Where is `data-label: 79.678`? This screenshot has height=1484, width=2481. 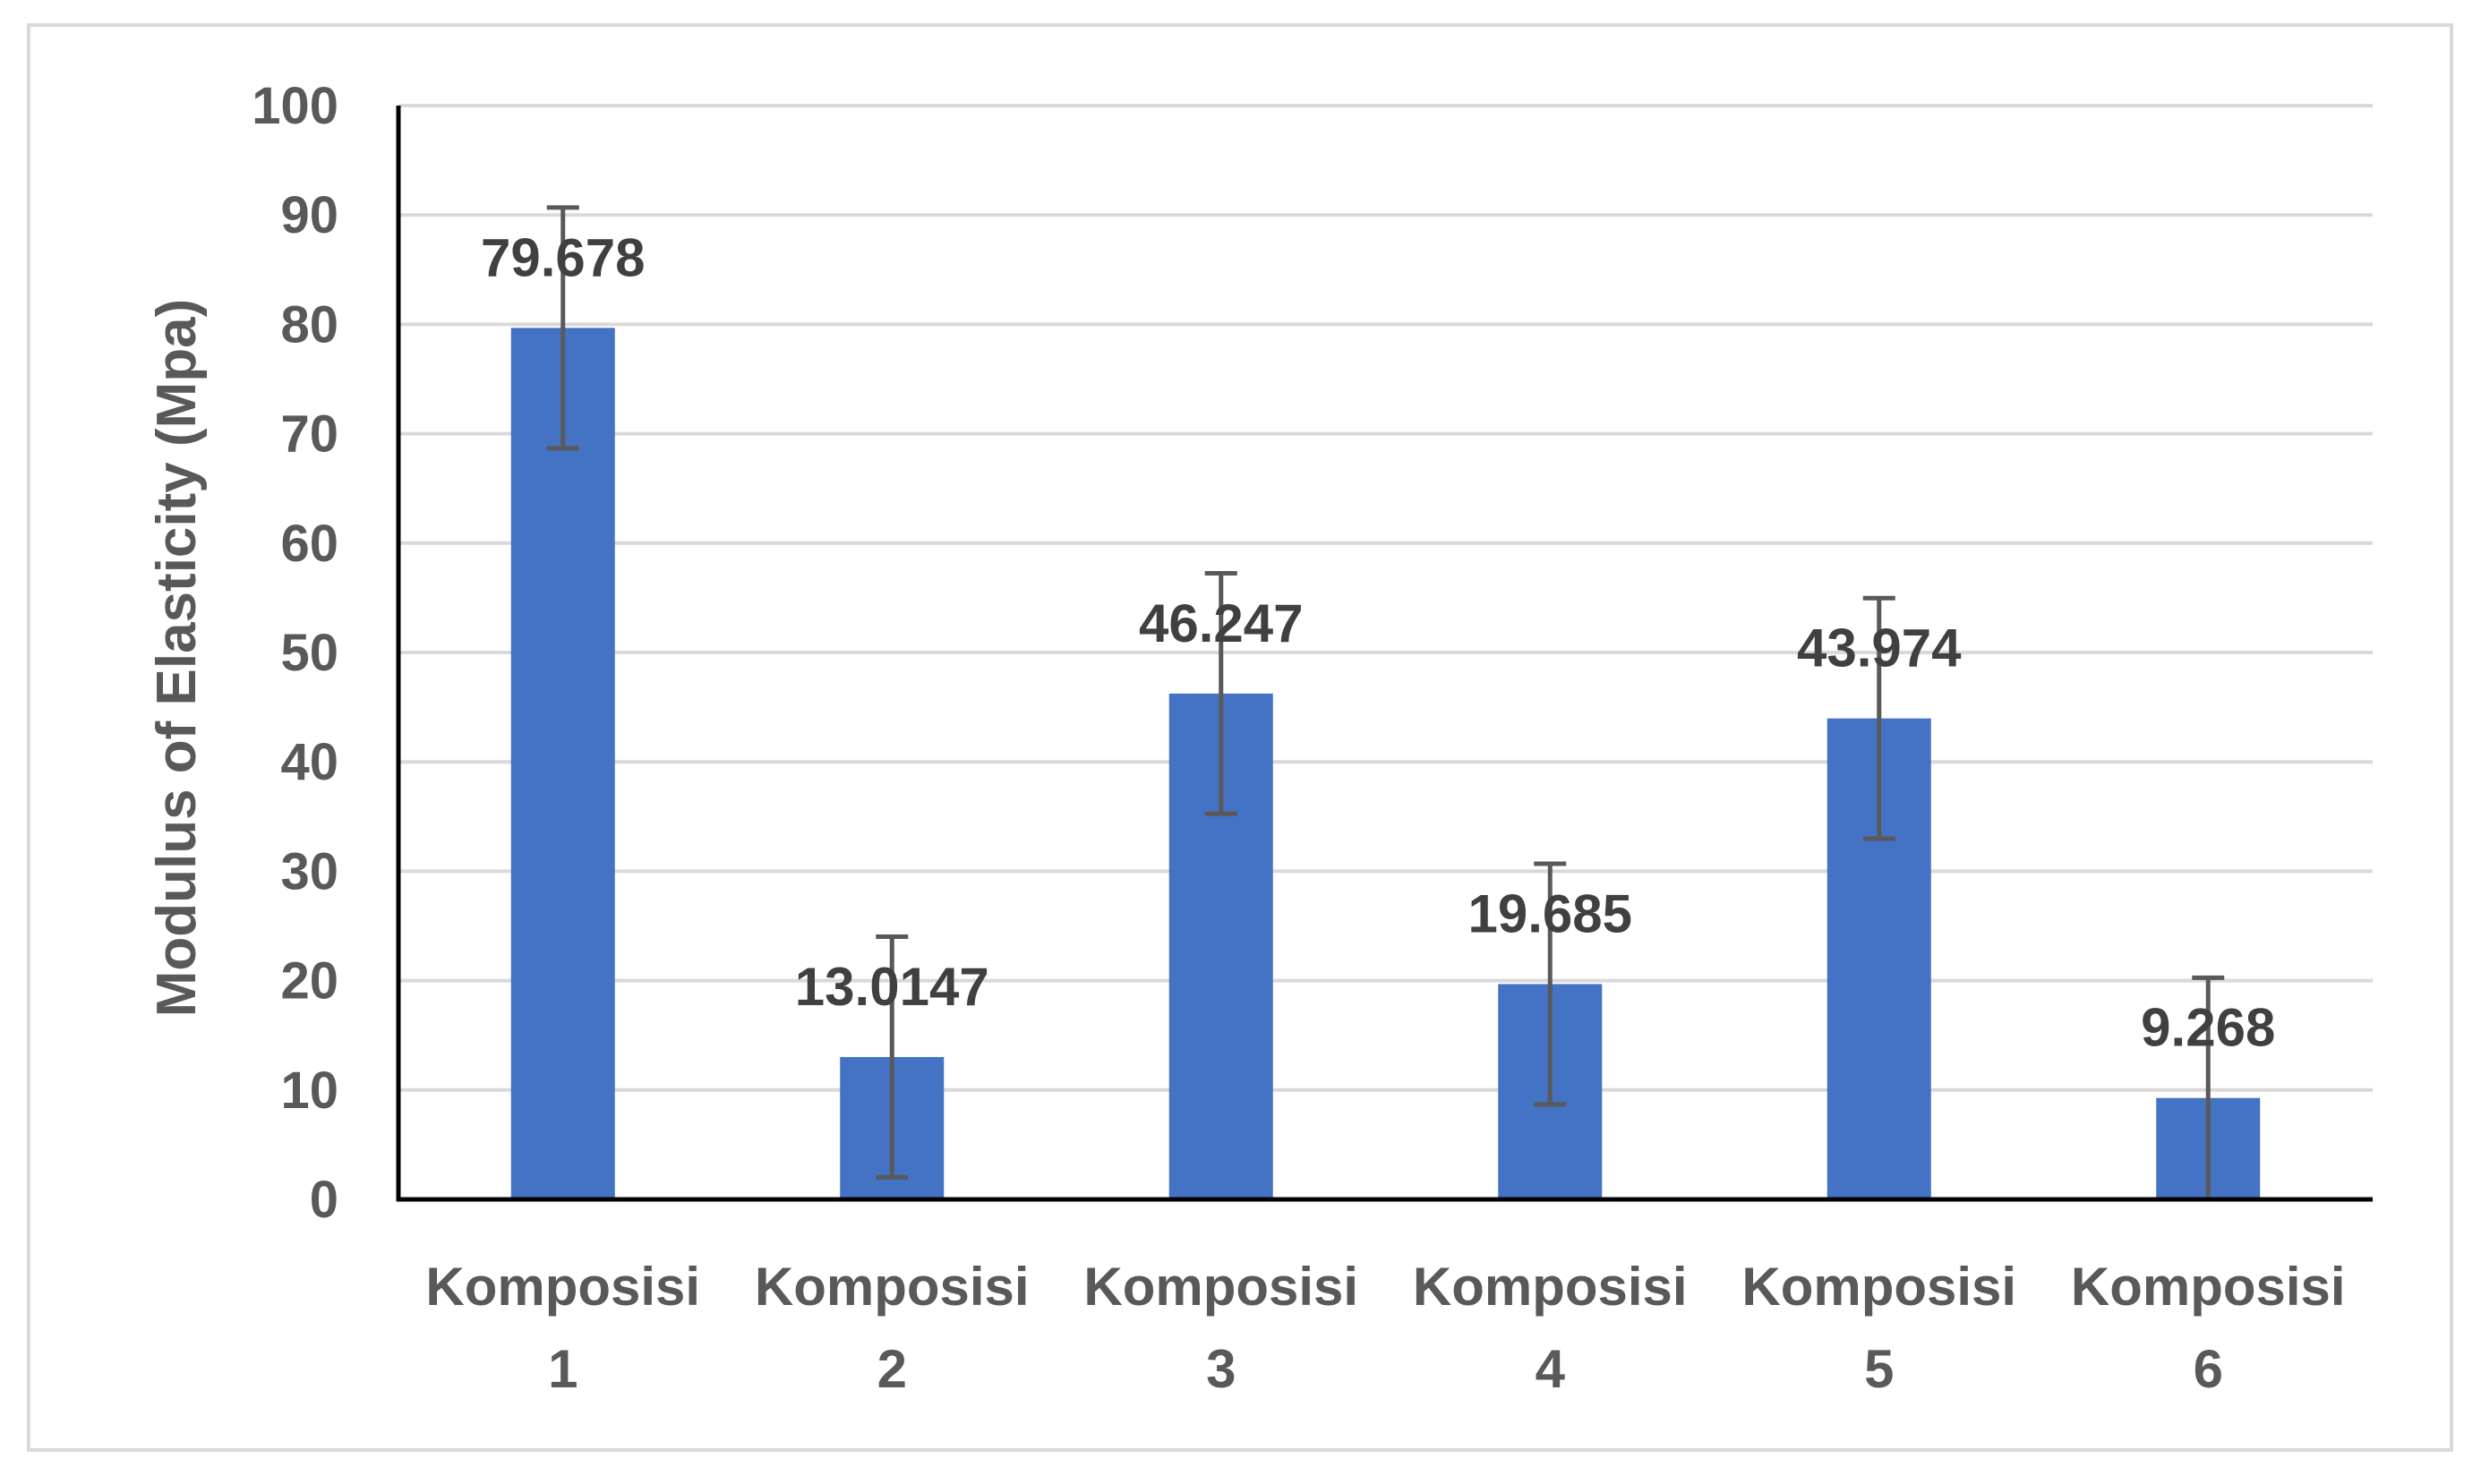
data-label: 79.678 is located at coordinates (563, 257).